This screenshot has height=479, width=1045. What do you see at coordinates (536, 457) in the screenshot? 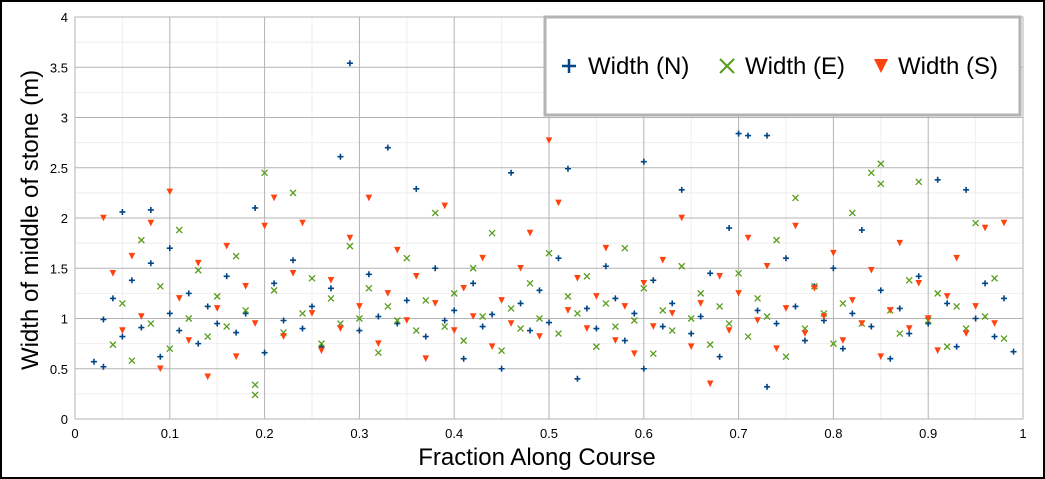
I see `x-axis-title: Fraction Along Course` at bounding box center [536, 457].